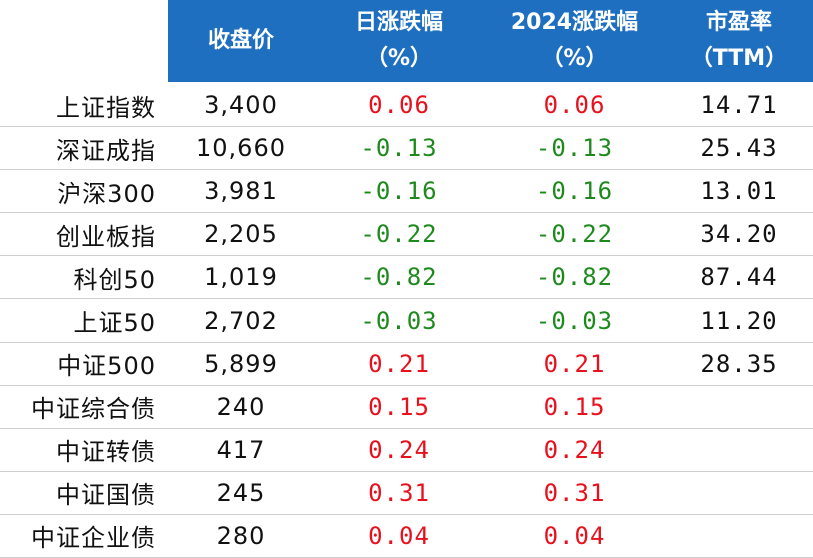 This screenshot has height=558, width=813. What do you see at coordinates (574, 58) in the screenshot?
I see `header-ytd-unit: （%）` at bounding box center [574, 58].